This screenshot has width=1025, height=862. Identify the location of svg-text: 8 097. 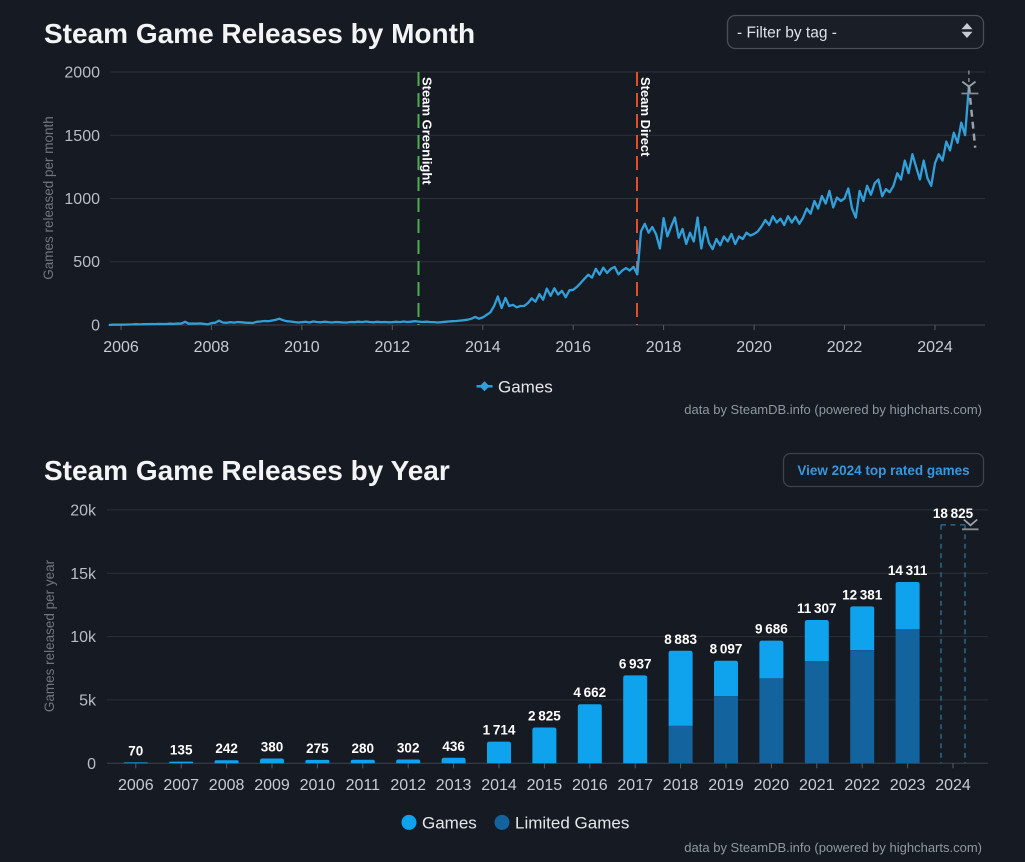
(726, 649).